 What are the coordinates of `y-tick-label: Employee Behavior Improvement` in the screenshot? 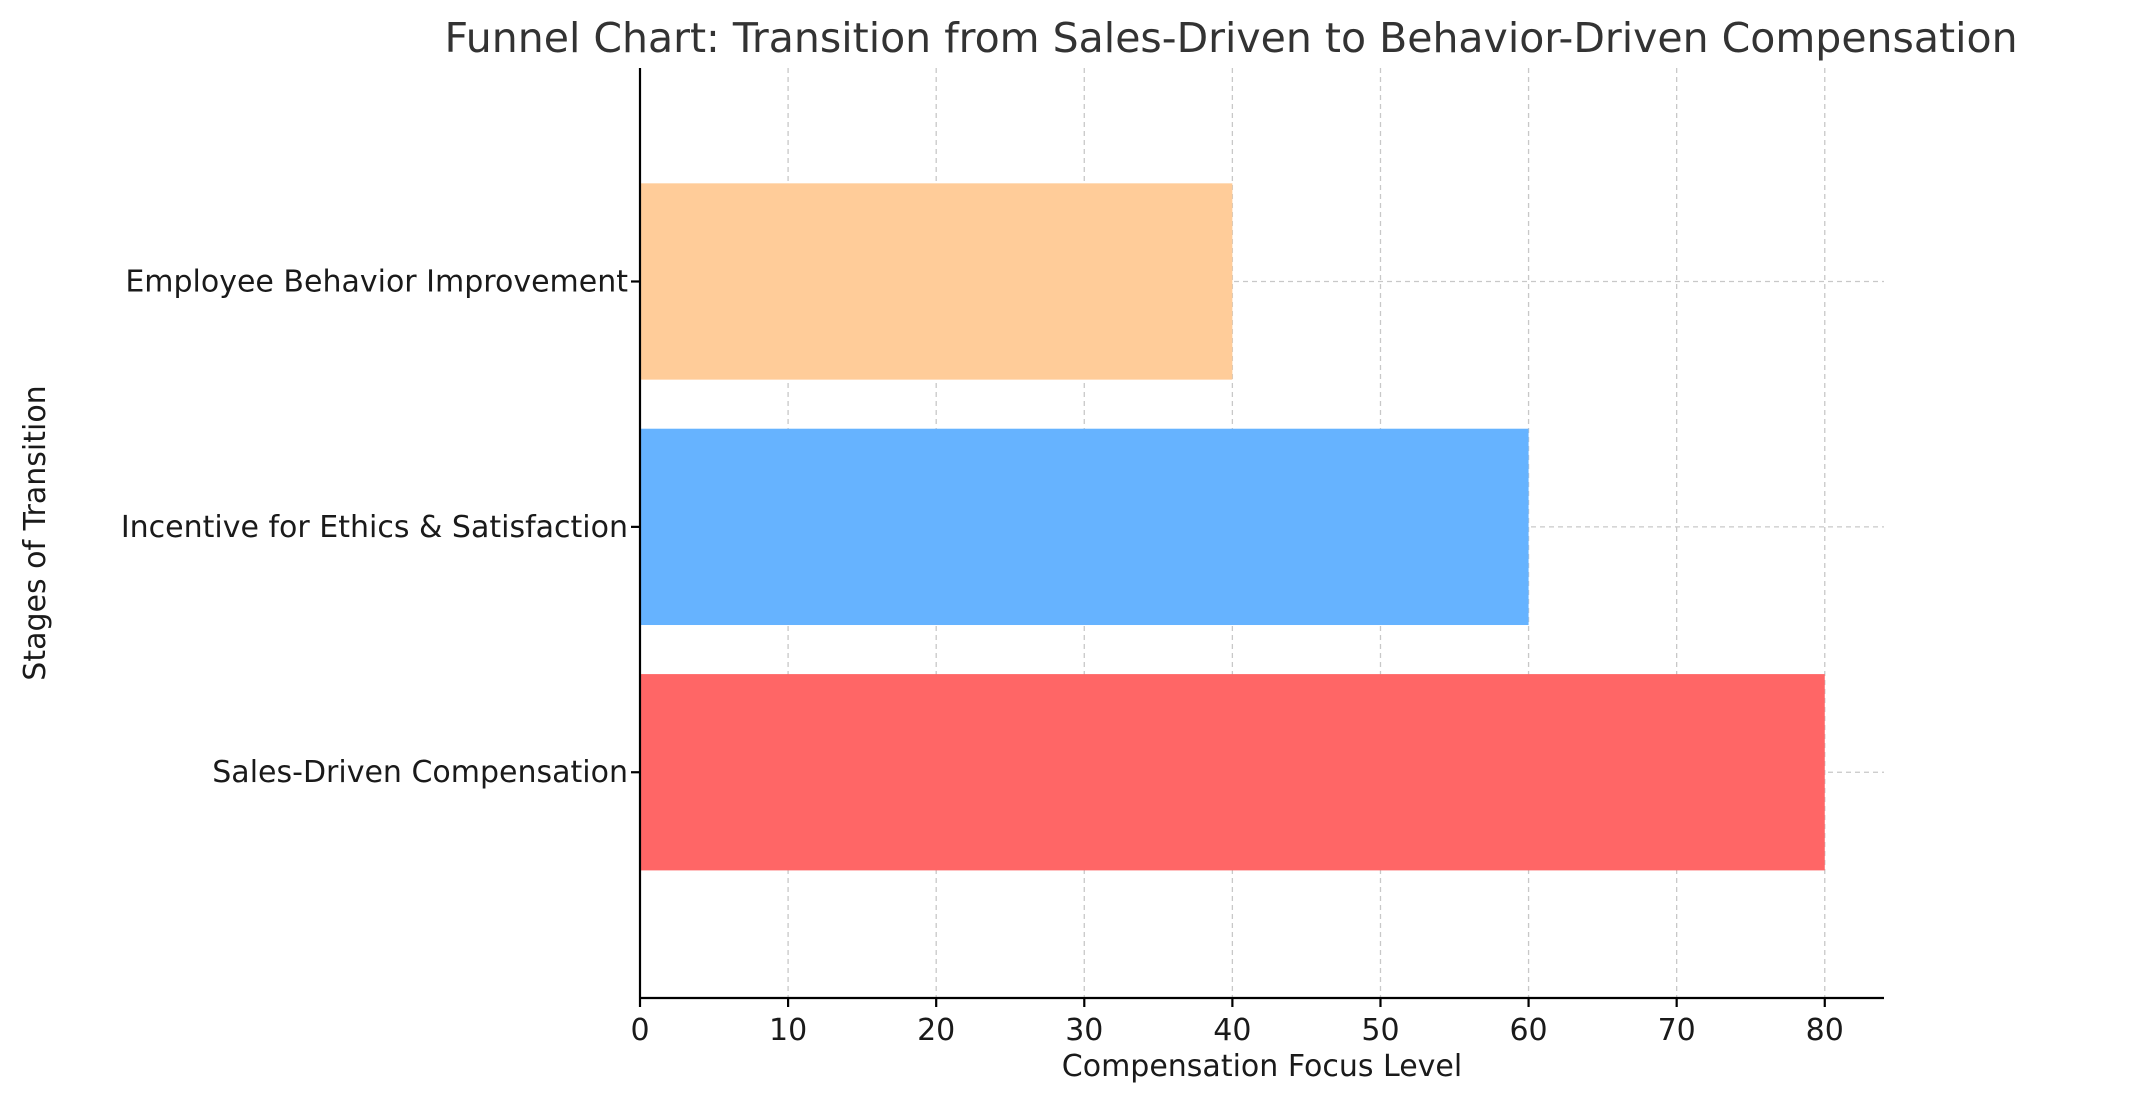 It's located at (376, 281).